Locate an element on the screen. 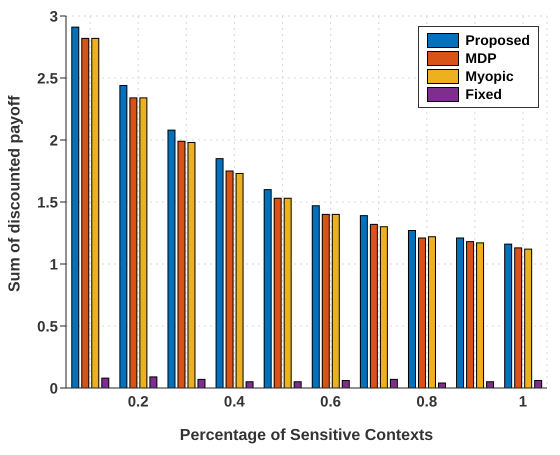  legend-label: Proposed is located at coordinates (497, 40).